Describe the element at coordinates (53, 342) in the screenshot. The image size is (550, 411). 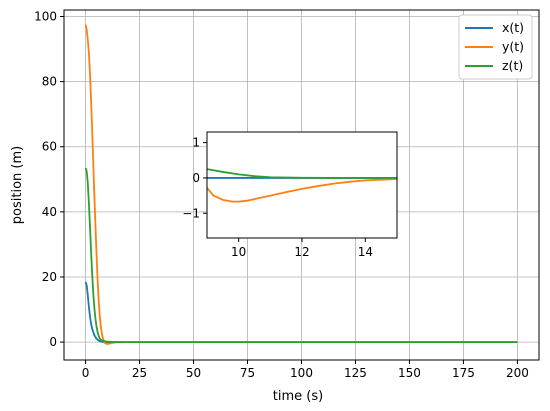
I see `y-tick-label-0: 0` at that location.